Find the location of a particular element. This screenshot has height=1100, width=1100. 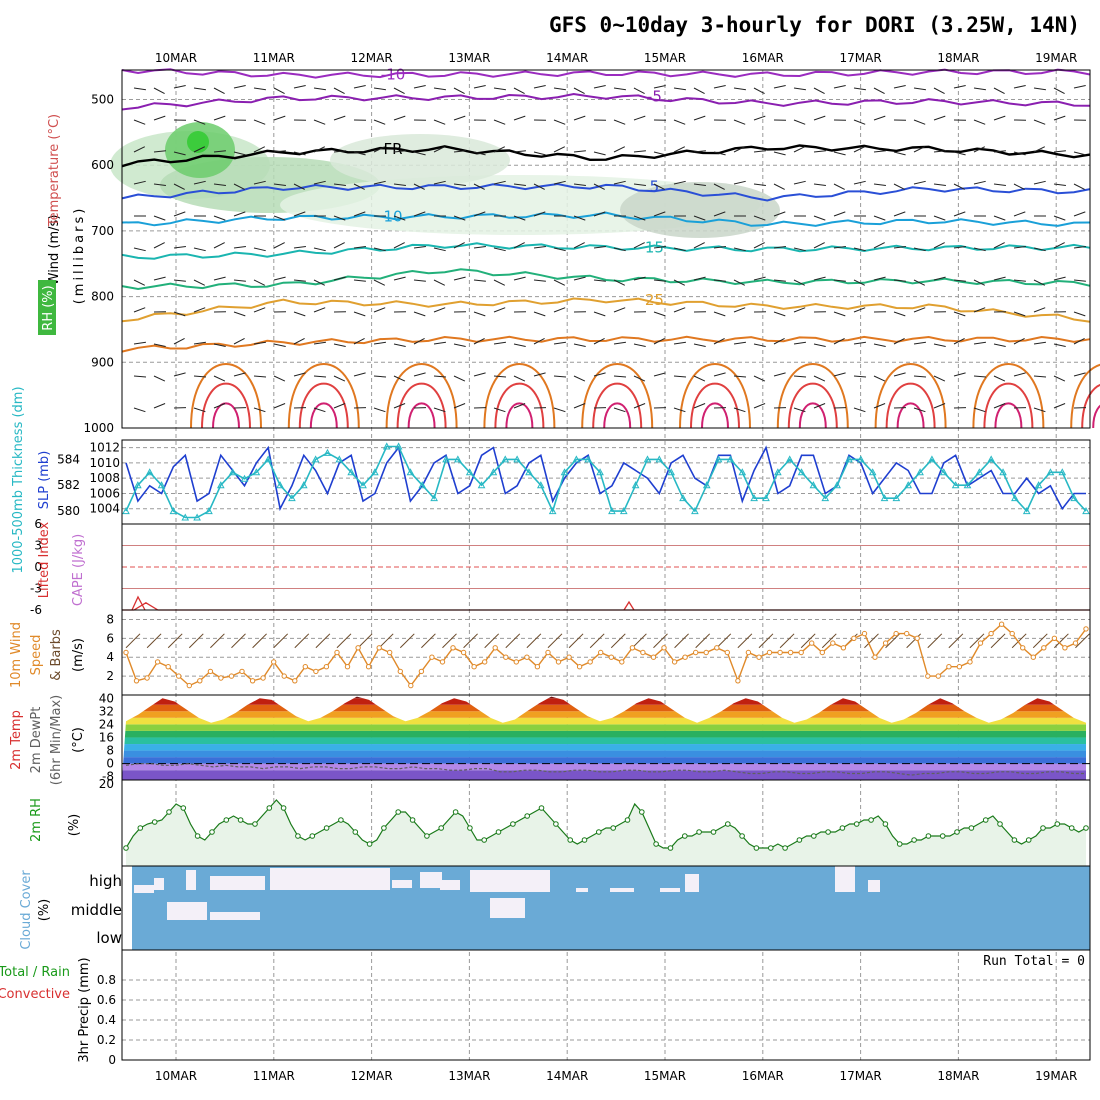

slp-tick: 1006 is located at coordinates (104, 493).